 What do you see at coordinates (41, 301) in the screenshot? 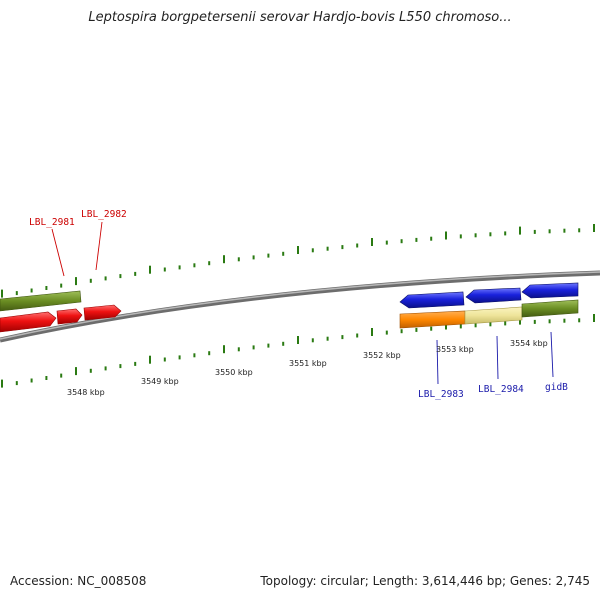
I see `gene-bar-olive-left` at bounding box center [41, 301].